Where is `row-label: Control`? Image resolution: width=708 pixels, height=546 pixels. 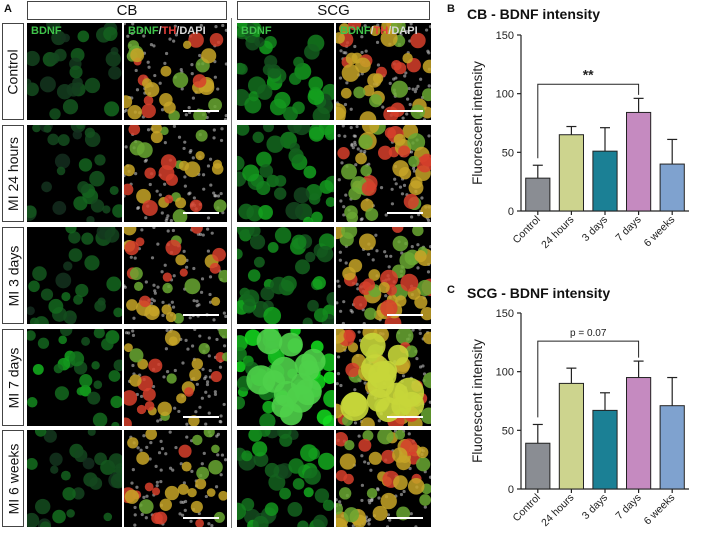 row-label: Control is located at coordinates (13, 71).